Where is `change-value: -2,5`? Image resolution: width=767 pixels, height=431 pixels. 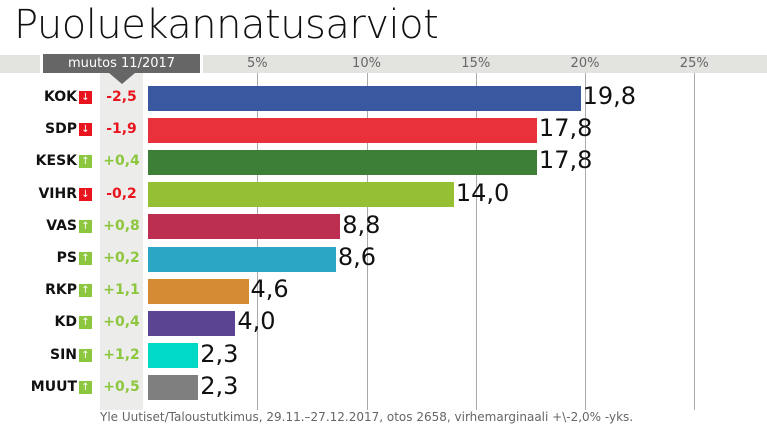
change-value: -2,5 is located at coordinates (121, 97).